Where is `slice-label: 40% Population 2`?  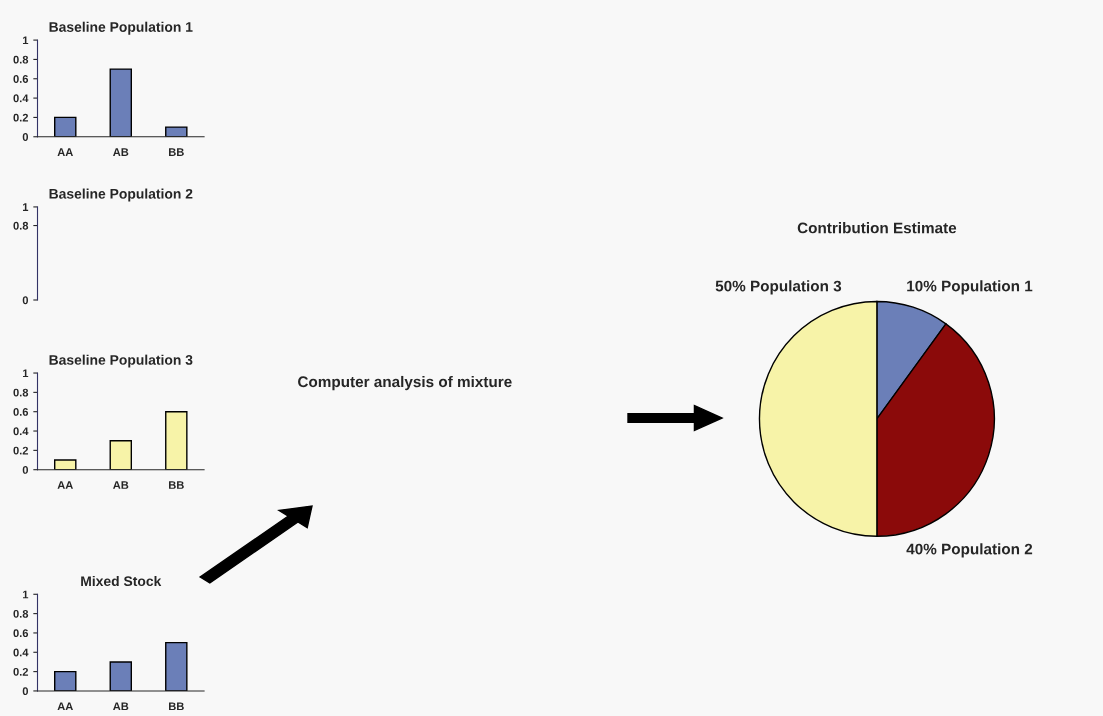 slice-label: 40% Population 2 is located at coordinates (969, 550).